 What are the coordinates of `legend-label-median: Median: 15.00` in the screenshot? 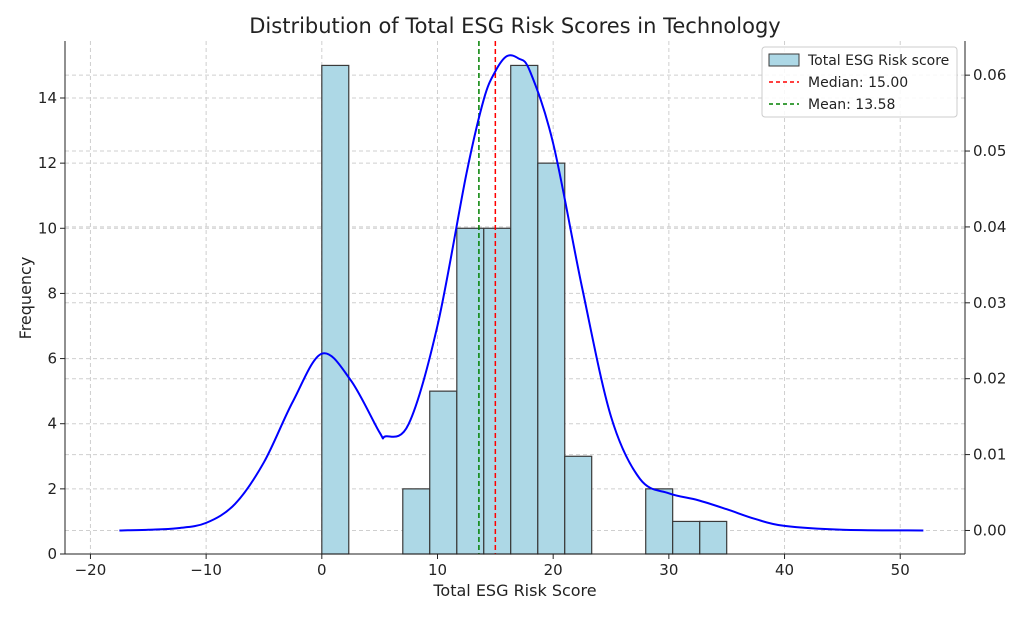 It's located at (858, 83).